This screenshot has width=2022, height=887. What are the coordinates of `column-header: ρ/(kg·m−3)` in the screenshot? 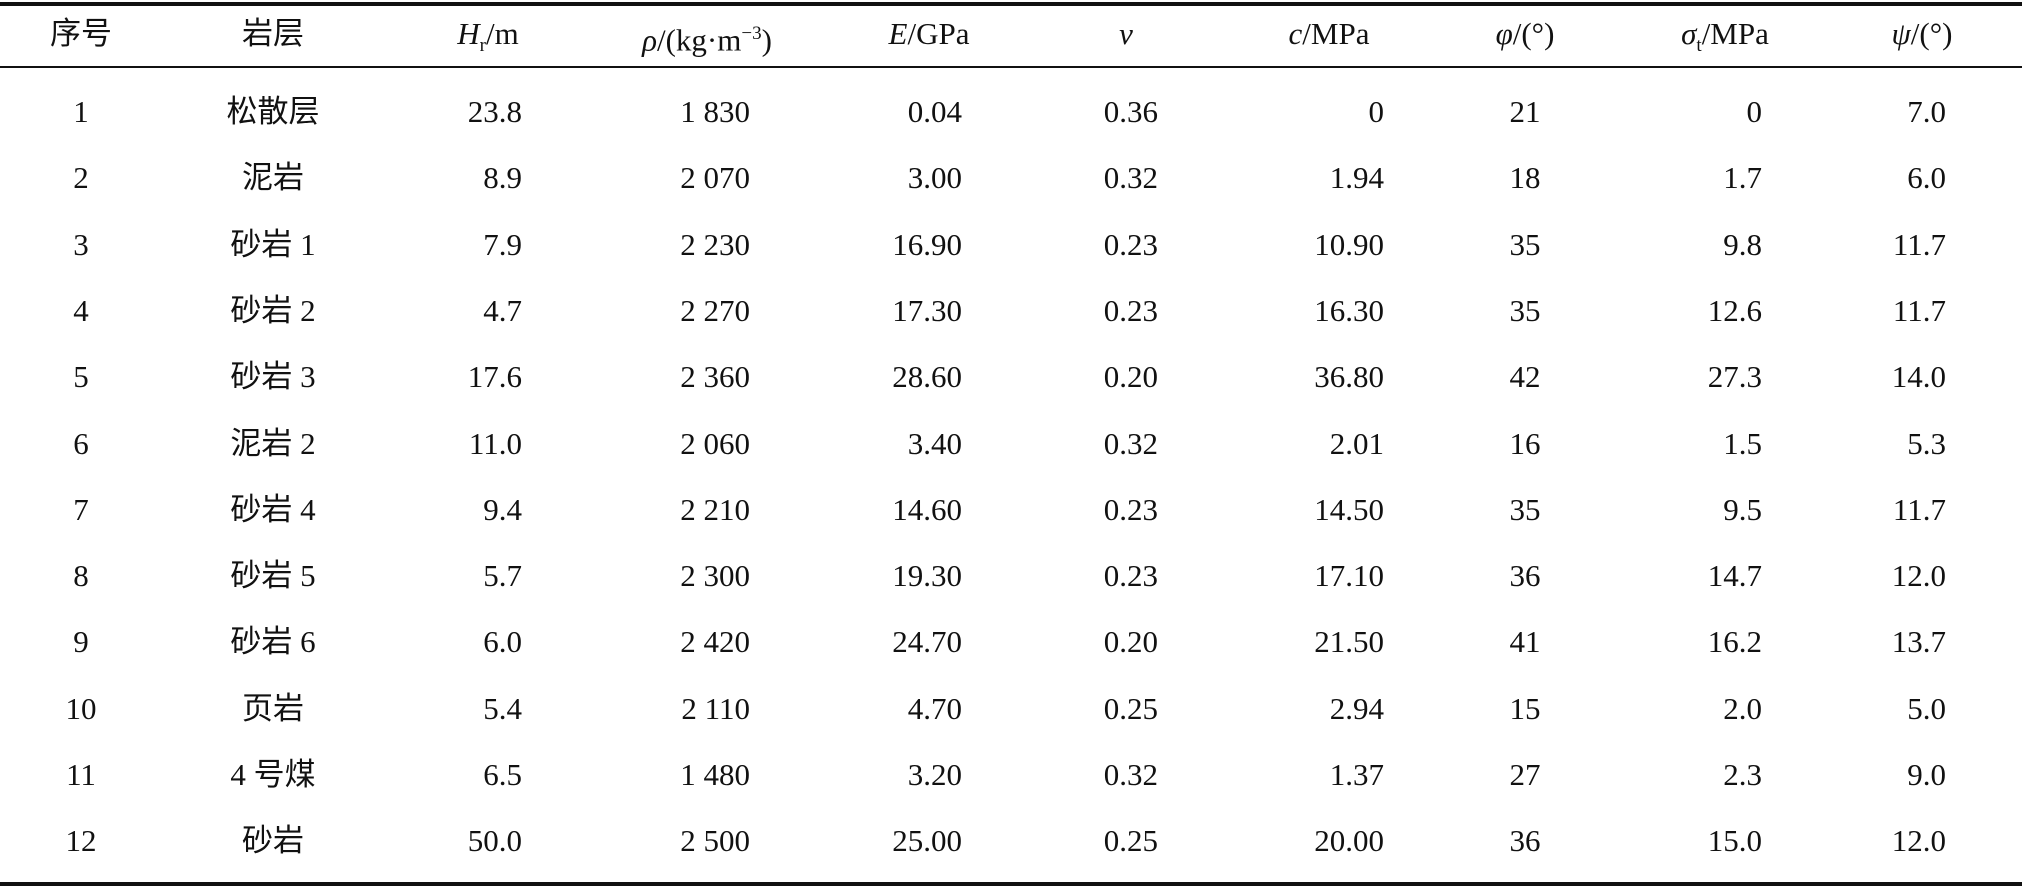 It's located at (707, 36).